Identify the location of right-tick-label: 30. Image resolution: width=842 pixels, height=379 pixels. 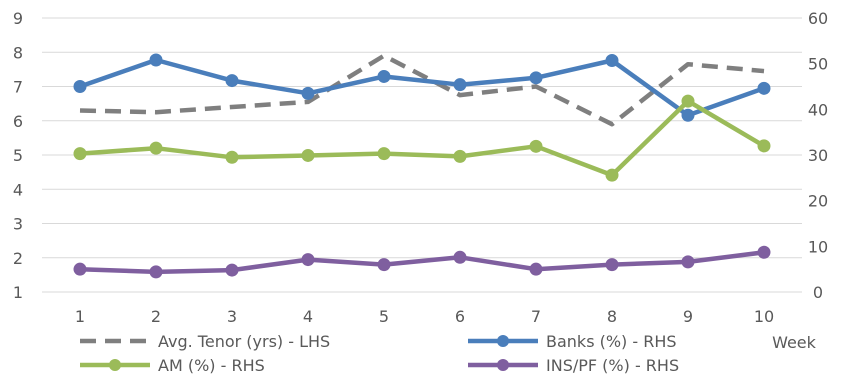
(818, 155).